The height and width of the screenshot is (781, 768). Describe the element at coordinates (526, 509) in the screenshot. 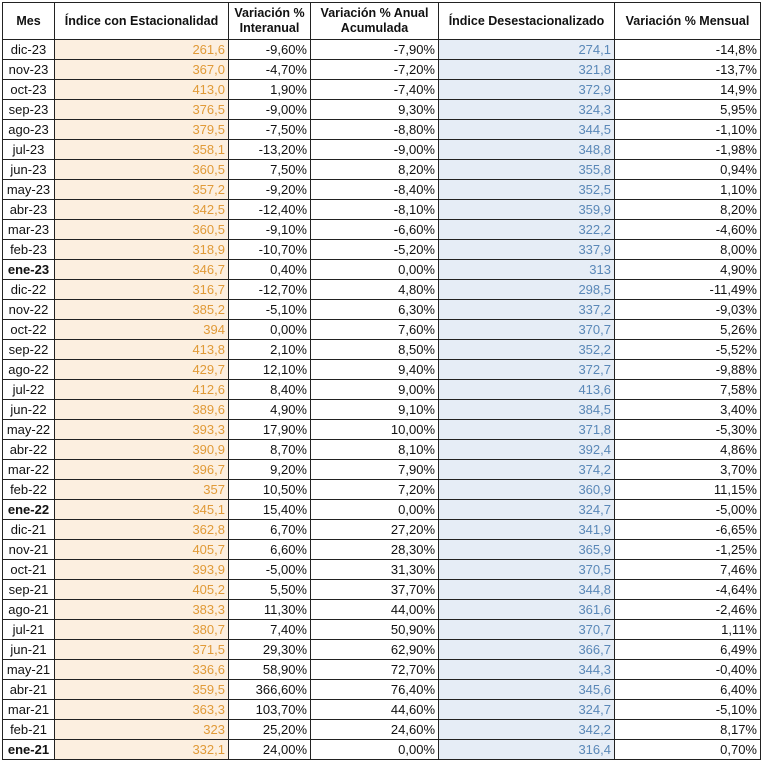

I see `table-cell: 324,7` at that location.